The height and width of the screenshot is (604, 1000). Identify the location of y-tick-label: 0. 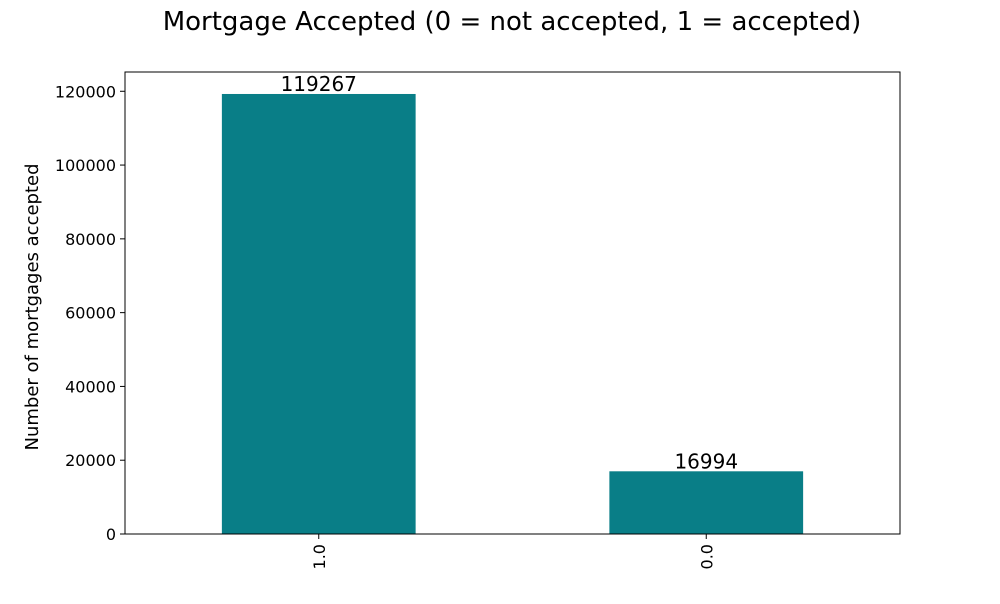
(111, 534).